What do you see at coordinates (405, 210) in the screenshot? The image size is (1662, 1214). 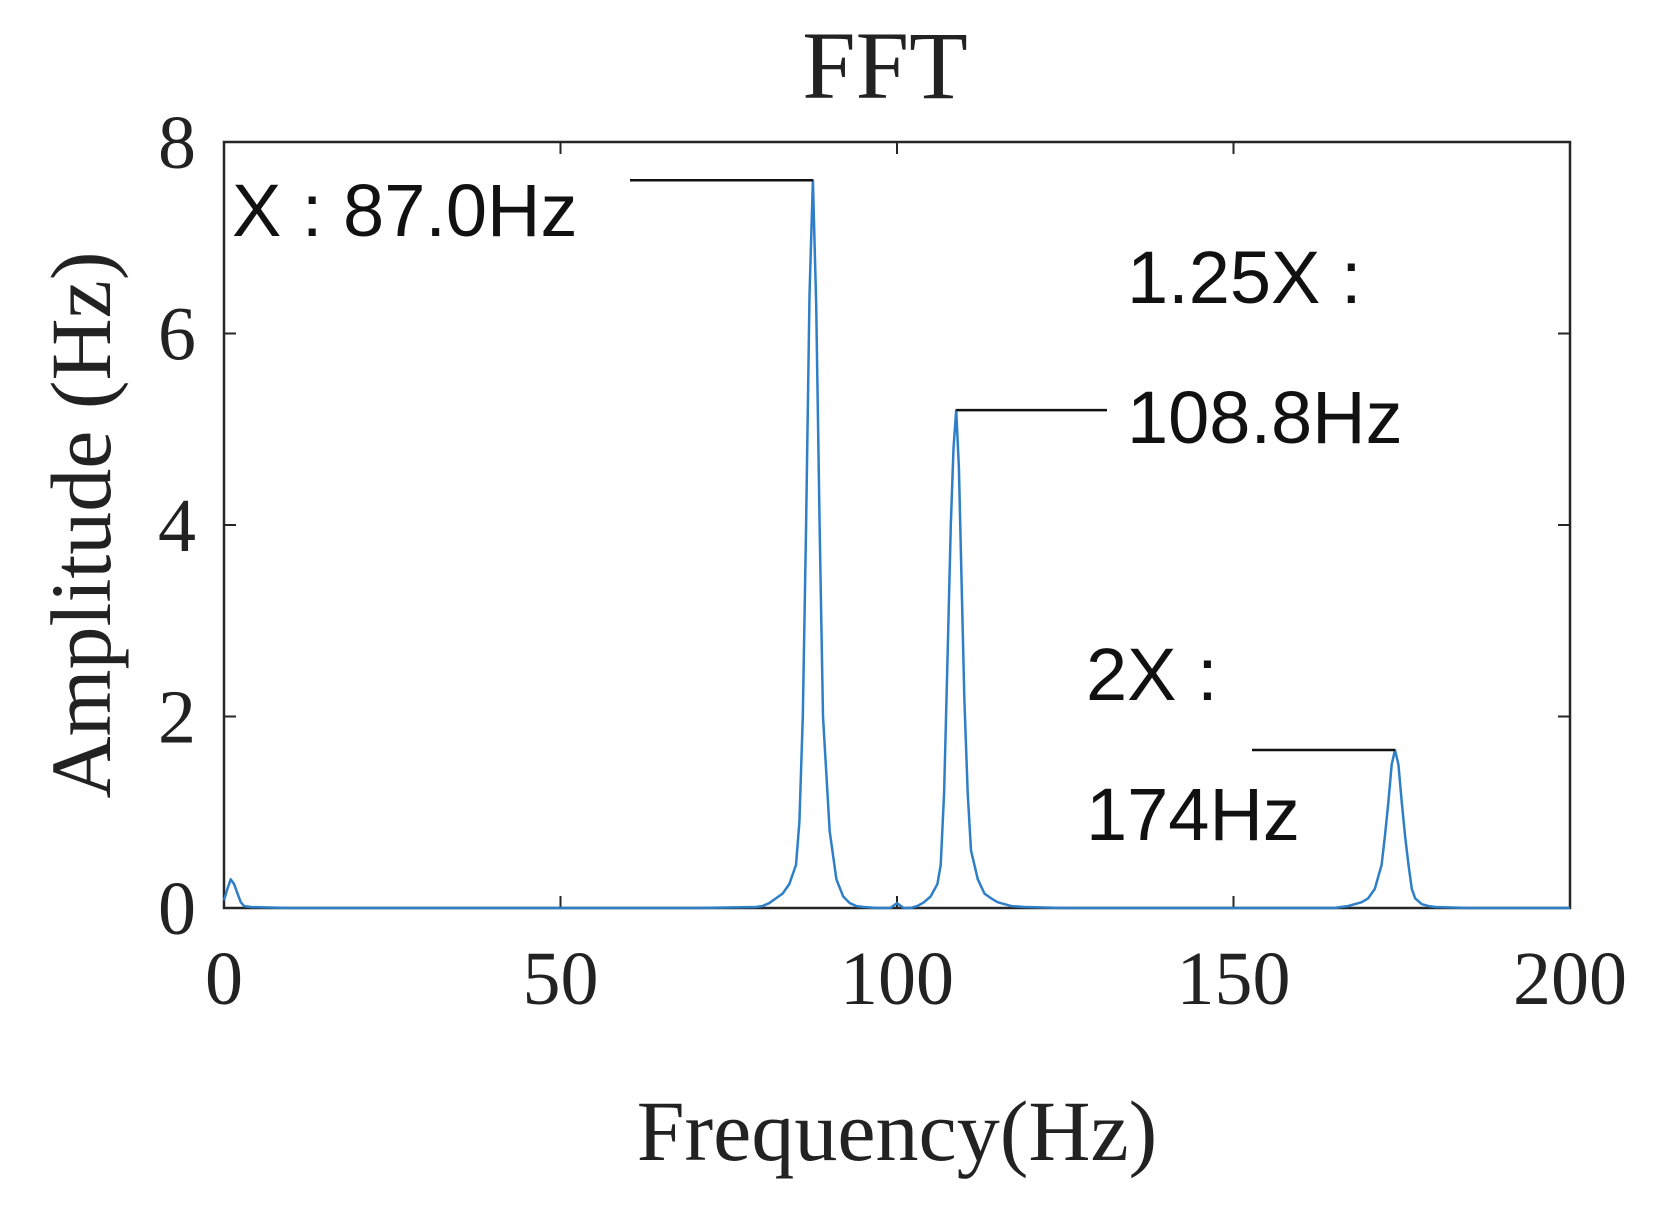 I see `annotation-text-0-0: X : 87.0Hz` at bounding box center [405, 210].